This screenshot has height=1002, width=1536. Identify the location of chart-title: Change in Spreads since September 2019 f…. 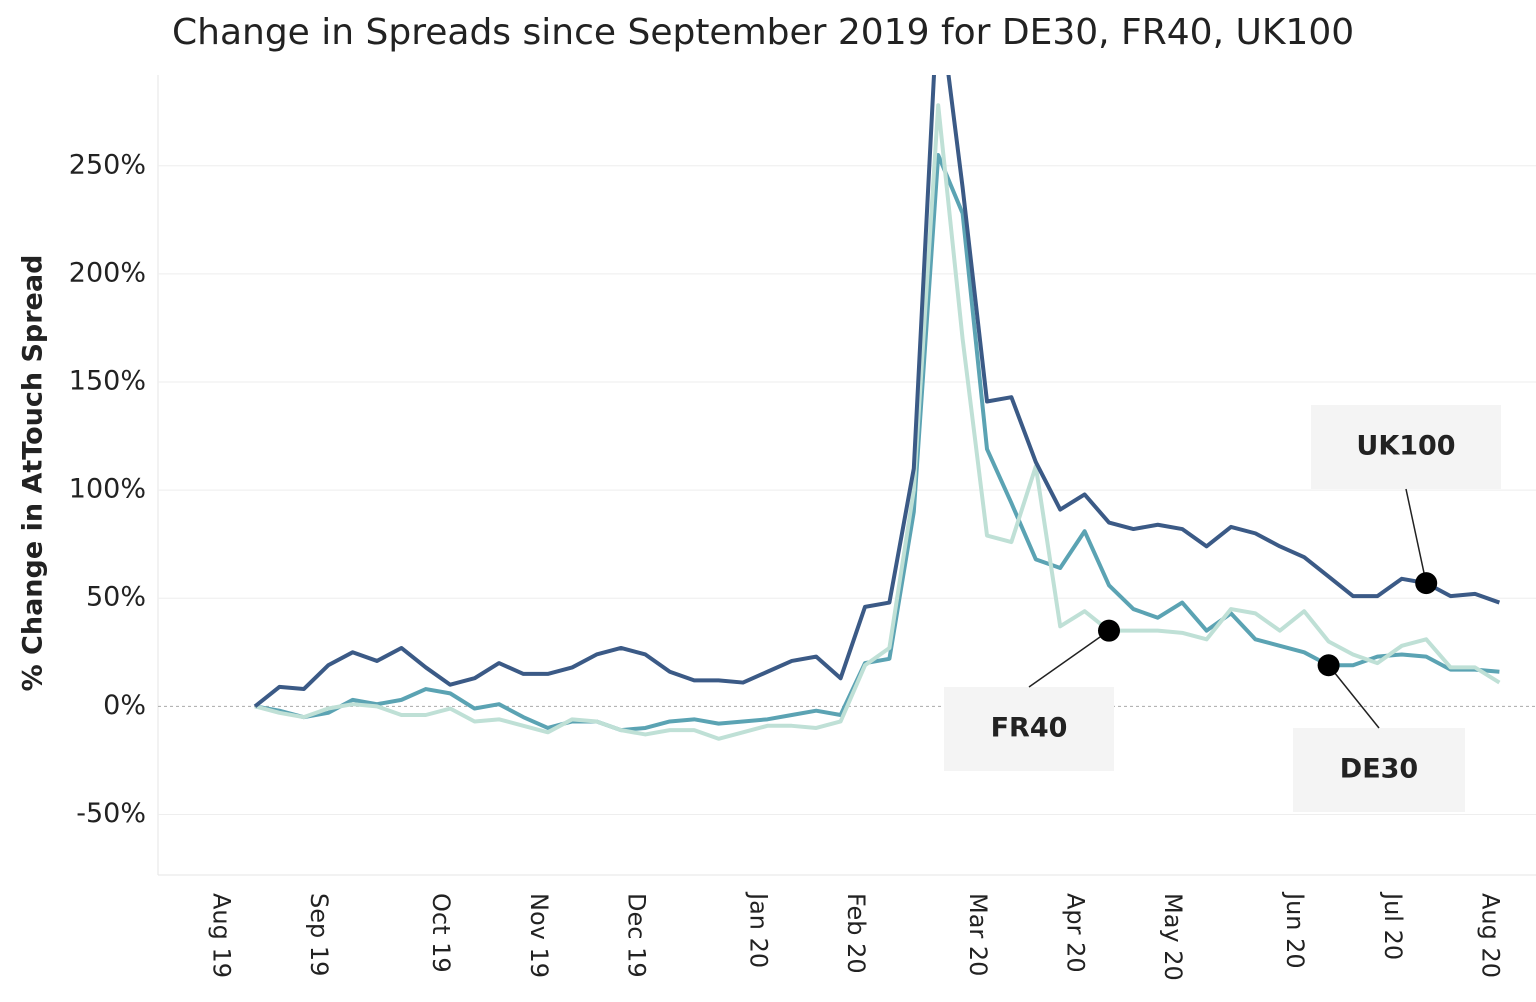
(763, 32).